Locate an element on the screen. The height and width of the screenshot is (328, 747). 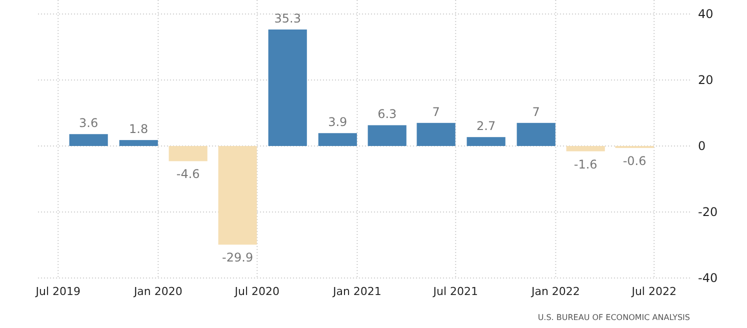
x-tick-label: Jan 2022 is located at coordinates (555, 291).